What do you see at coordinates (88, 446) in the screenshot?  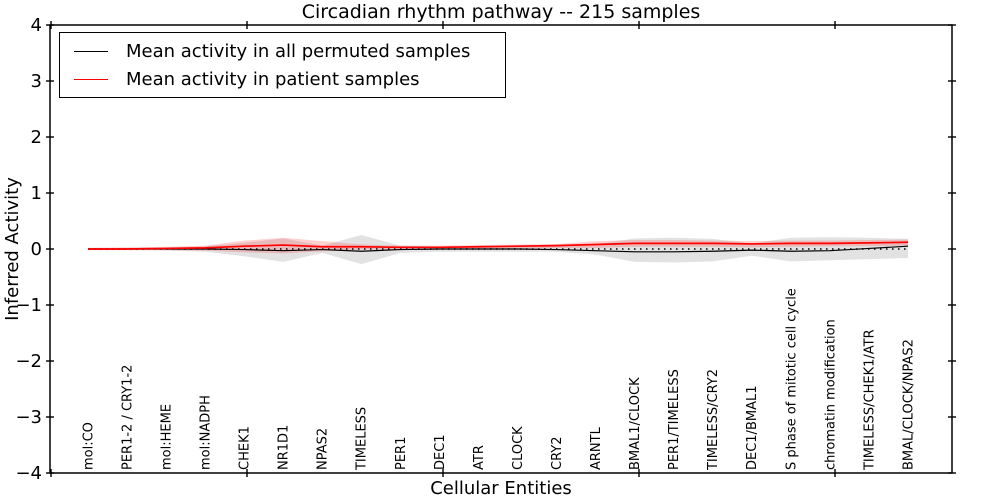 I see `x-category-label: mol:CO` at bounding box center [88, 446].